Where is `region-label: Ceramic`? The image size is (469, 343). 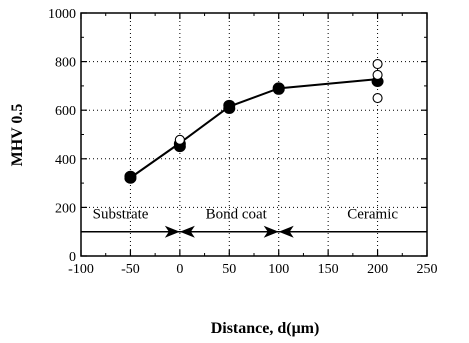 region-label: Ceramic is located at coordinates (372, 214).